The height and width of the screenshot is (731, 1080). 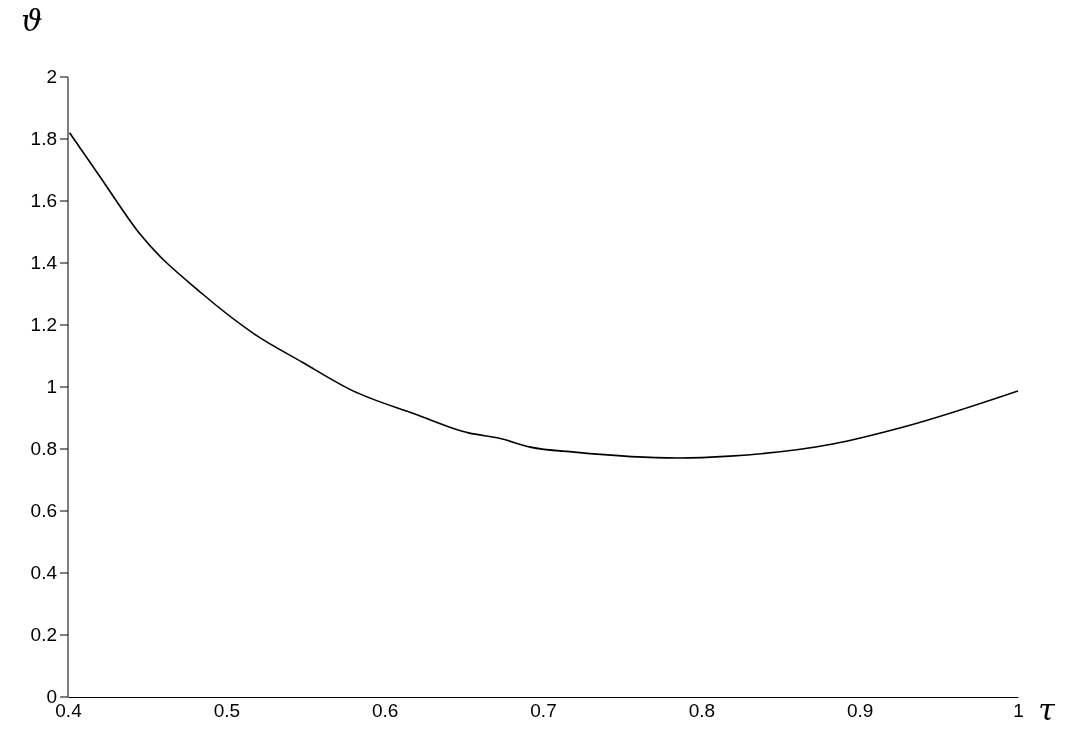 What do you see at coordinates (43, 634) in the screenshot?
I see `y-tick-label: 0.2` at bounding box center [43, 634].